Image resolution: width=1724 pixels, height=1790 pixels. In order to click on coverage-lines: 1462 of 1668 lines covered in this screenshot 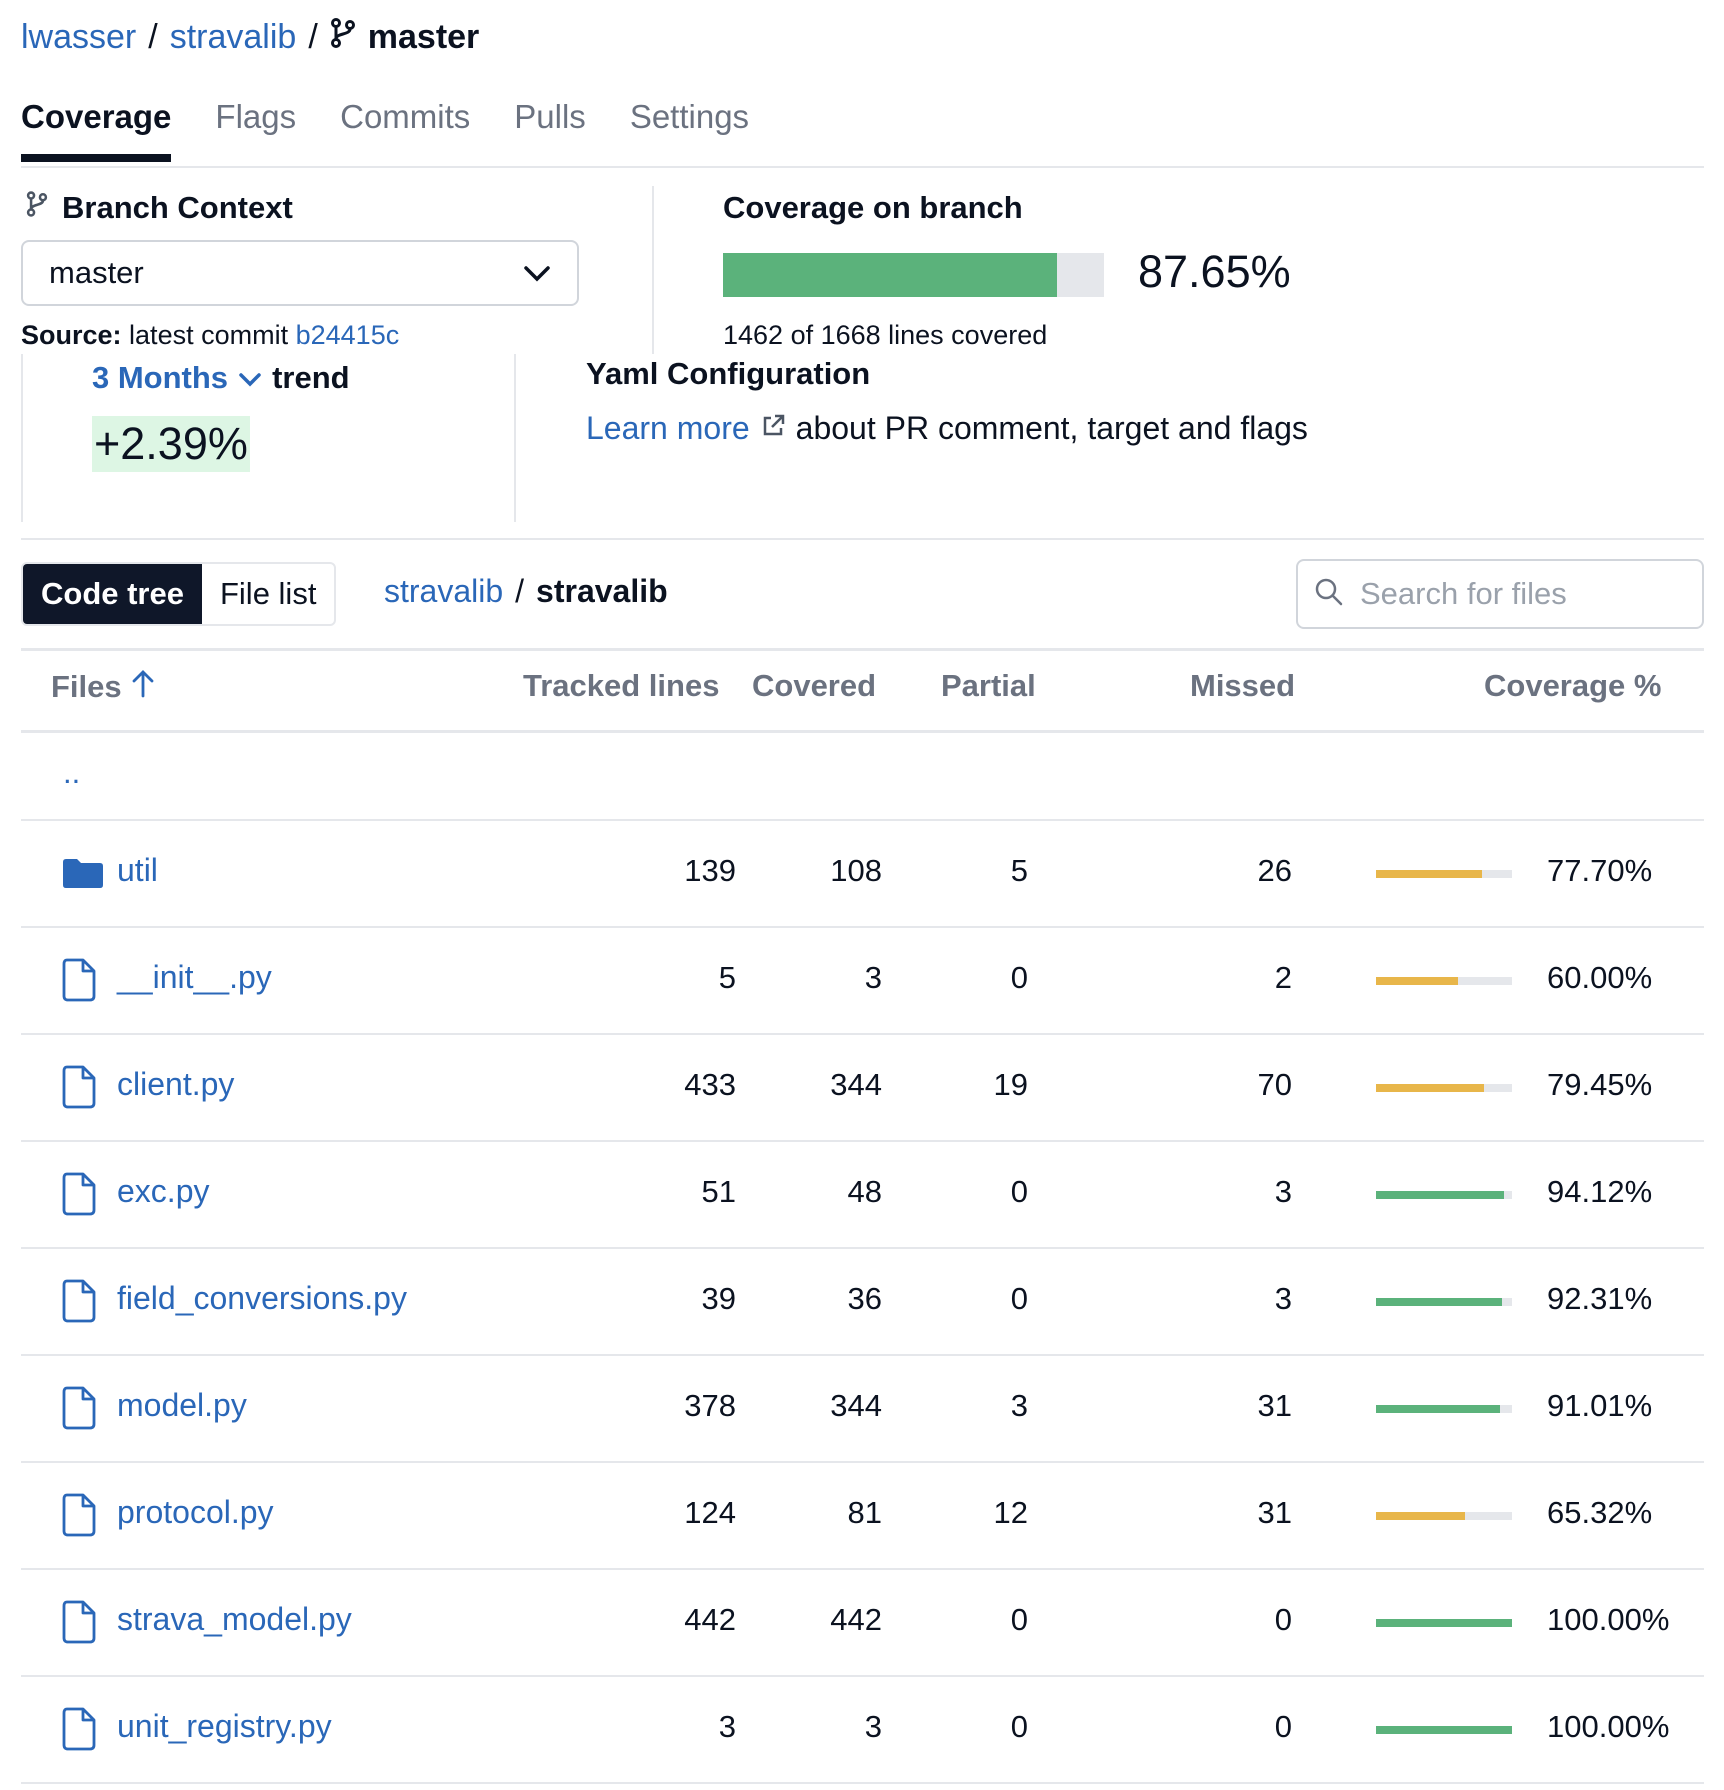, I will do `click(885, 335)`.